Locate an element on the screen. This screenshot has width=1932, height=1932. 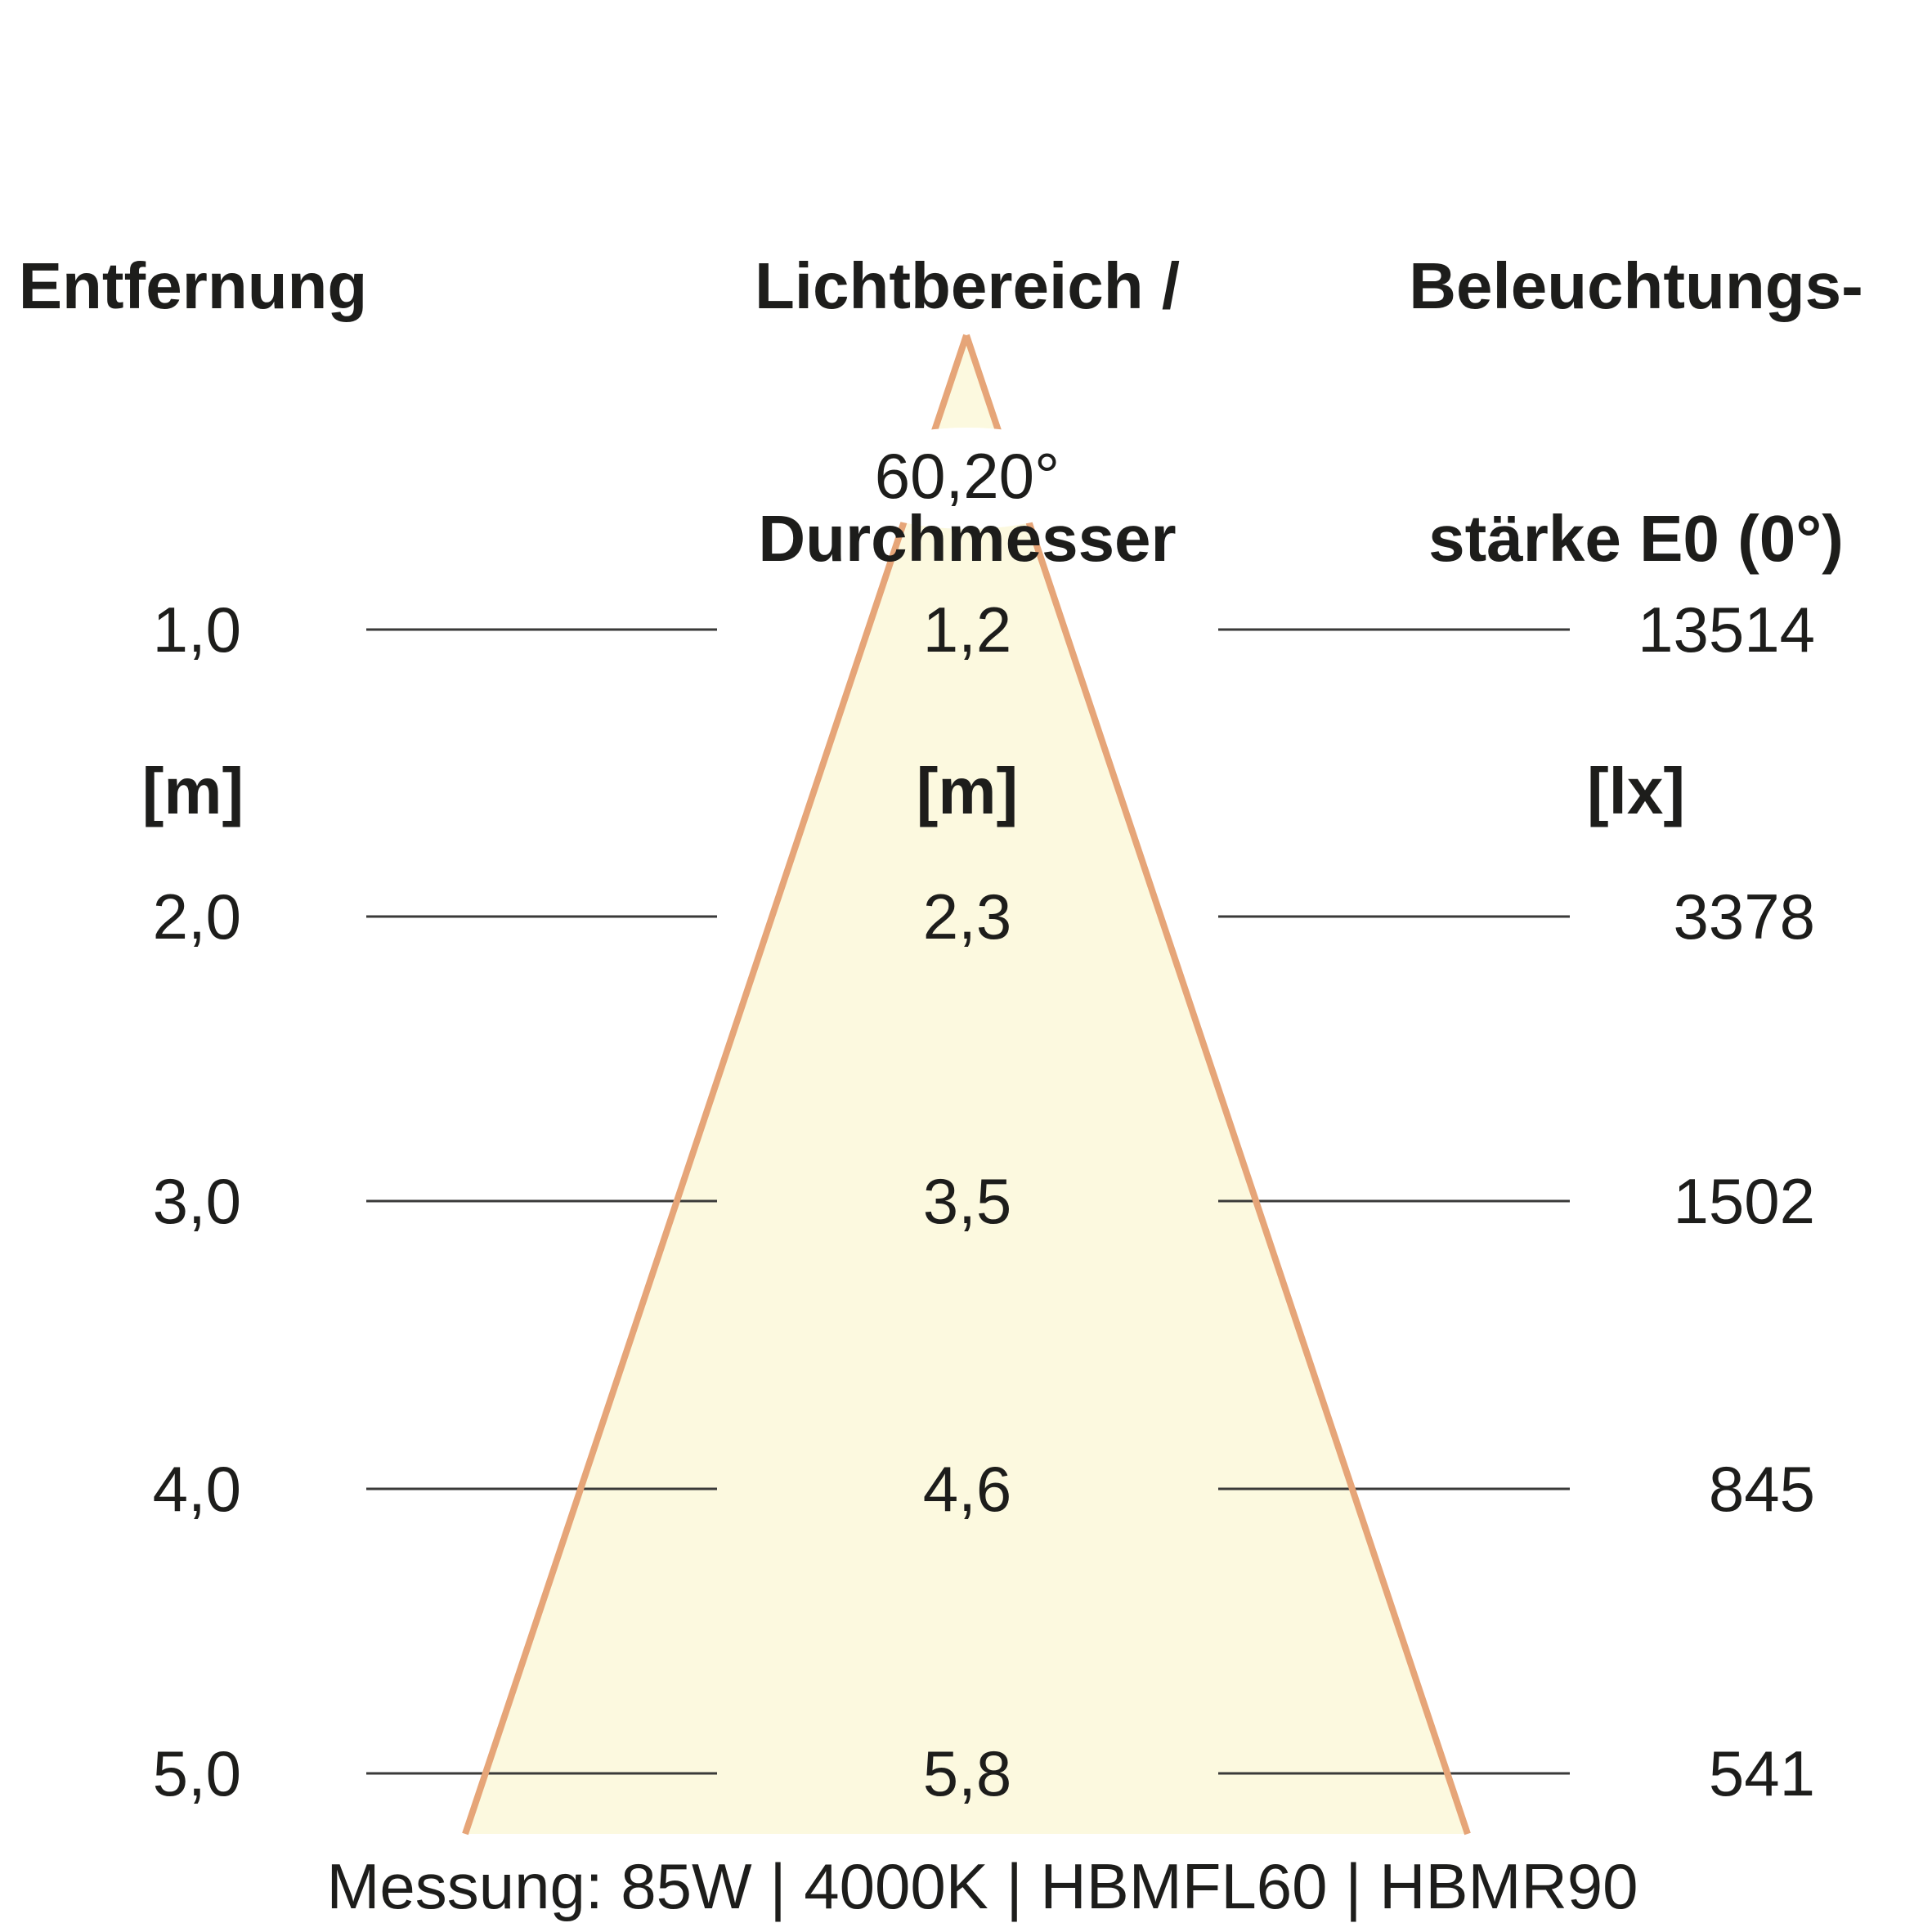
diameter-value-2: 2,3 is located at coordinates (967, 917).